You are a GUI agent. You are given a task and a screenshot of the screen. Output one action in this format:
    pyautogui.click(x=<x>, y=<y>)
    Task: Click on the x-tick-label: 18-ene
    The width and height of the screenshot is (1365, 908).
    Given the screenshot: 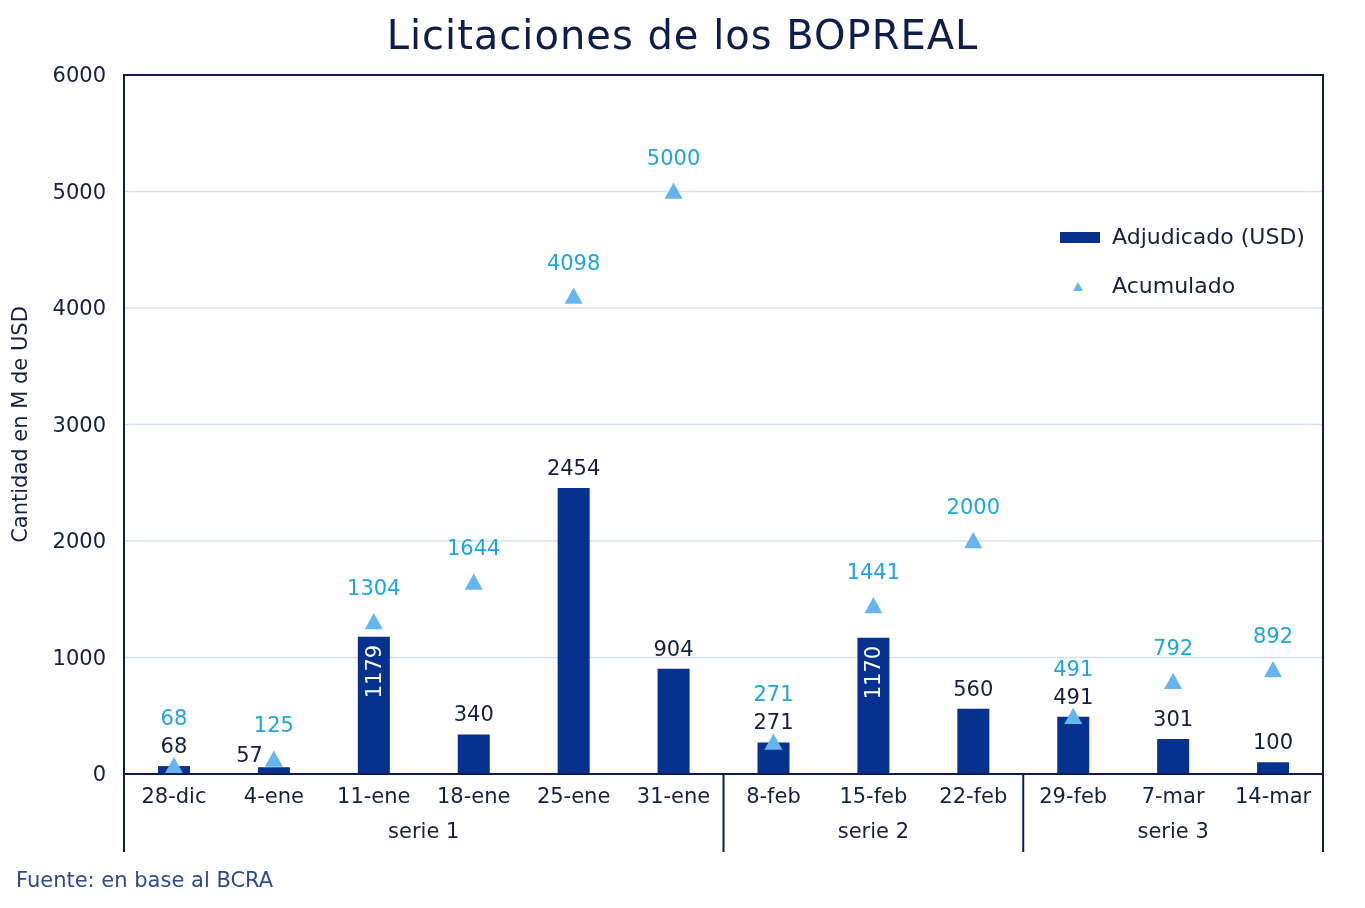 What is the action you would take?
    pyautogui.click(x=473, y=795)
    